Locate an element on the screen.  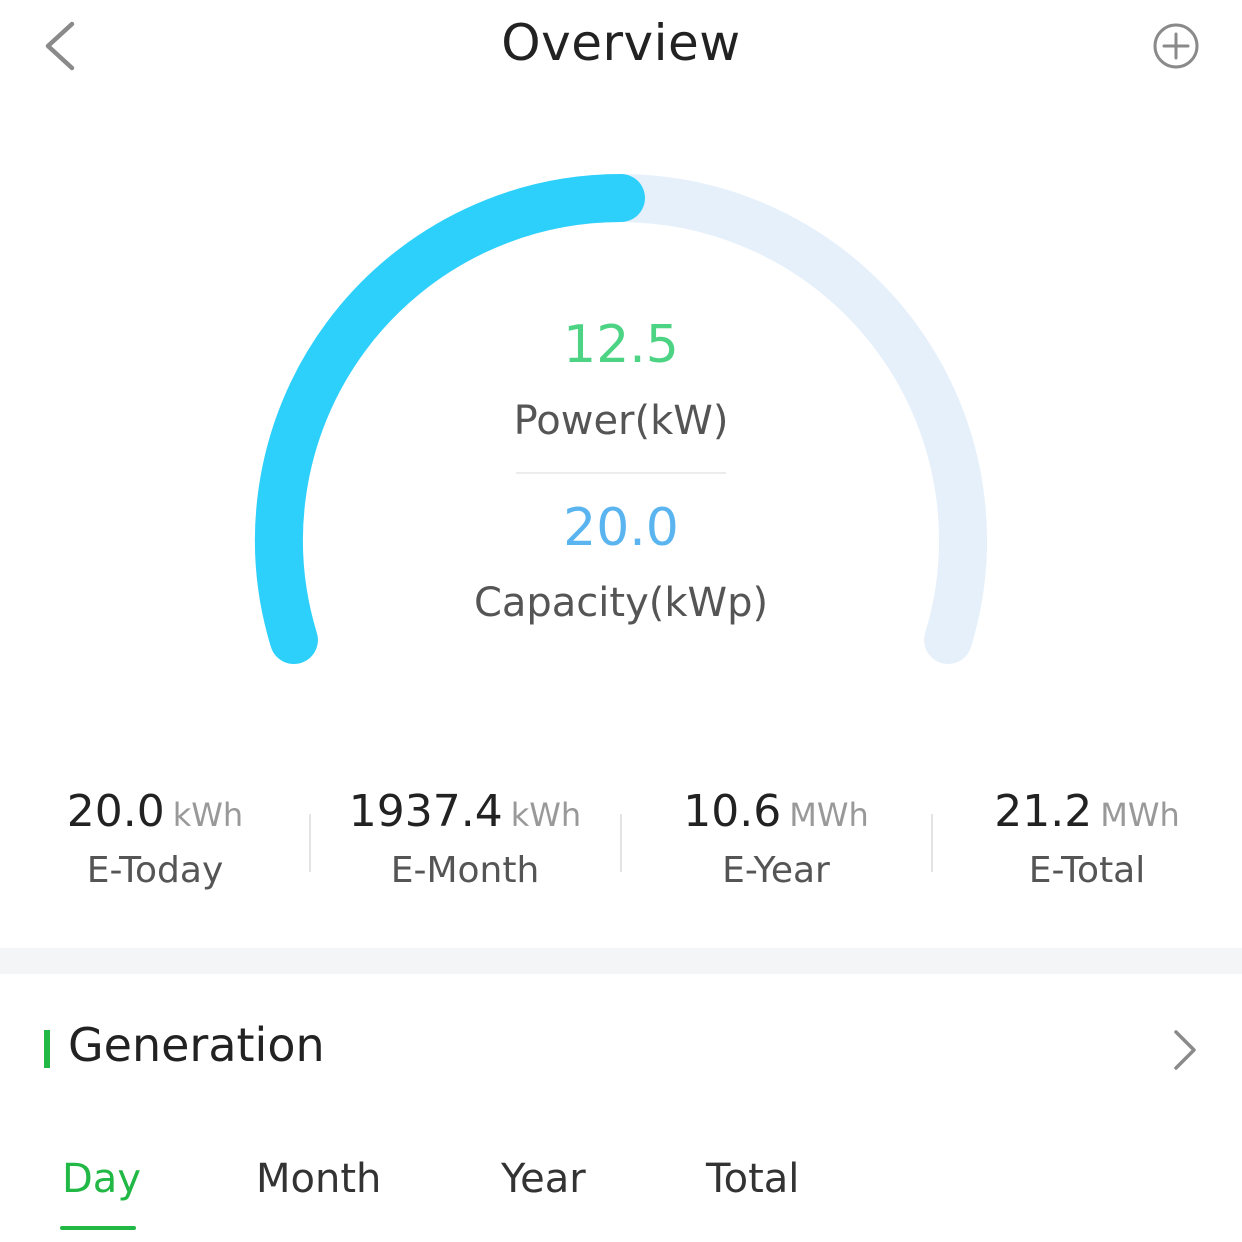
power-label: Power(kW) is located at coordinates (621, 421).